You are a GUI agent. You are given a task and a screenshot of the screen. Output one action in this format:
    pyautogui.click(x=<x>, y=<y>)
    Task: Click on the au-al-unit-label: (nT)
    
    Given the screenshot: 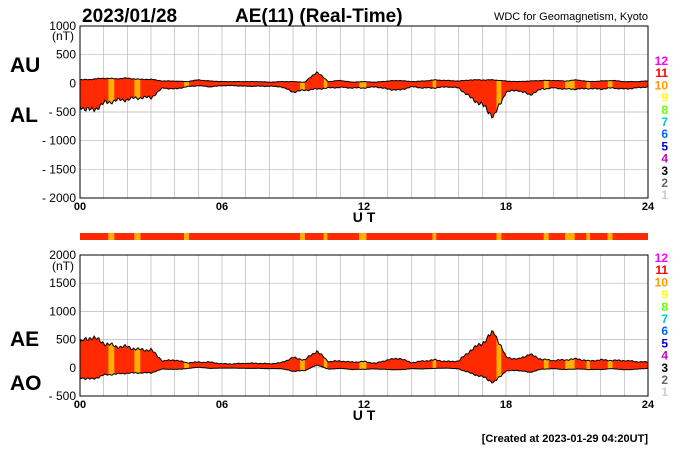 What is the action you would take?
    pyautogui.click(x=63, y=36)
    